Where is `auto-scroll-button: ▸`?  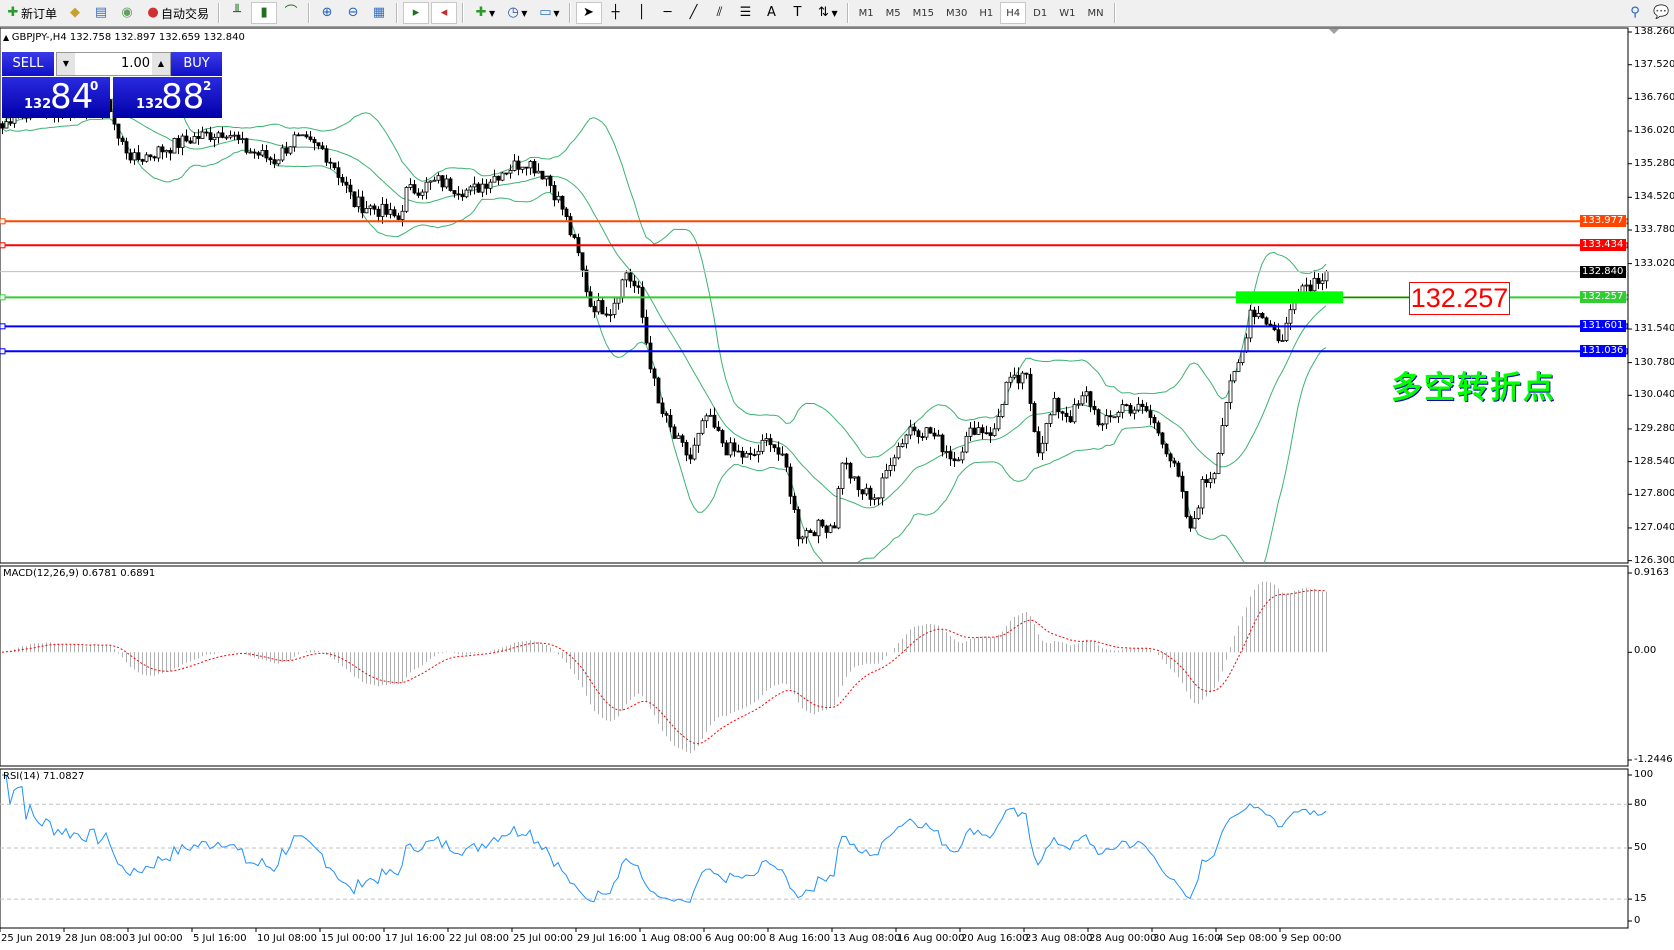
auto-scroll-button: ▸ is located at coordinates (416, 13).